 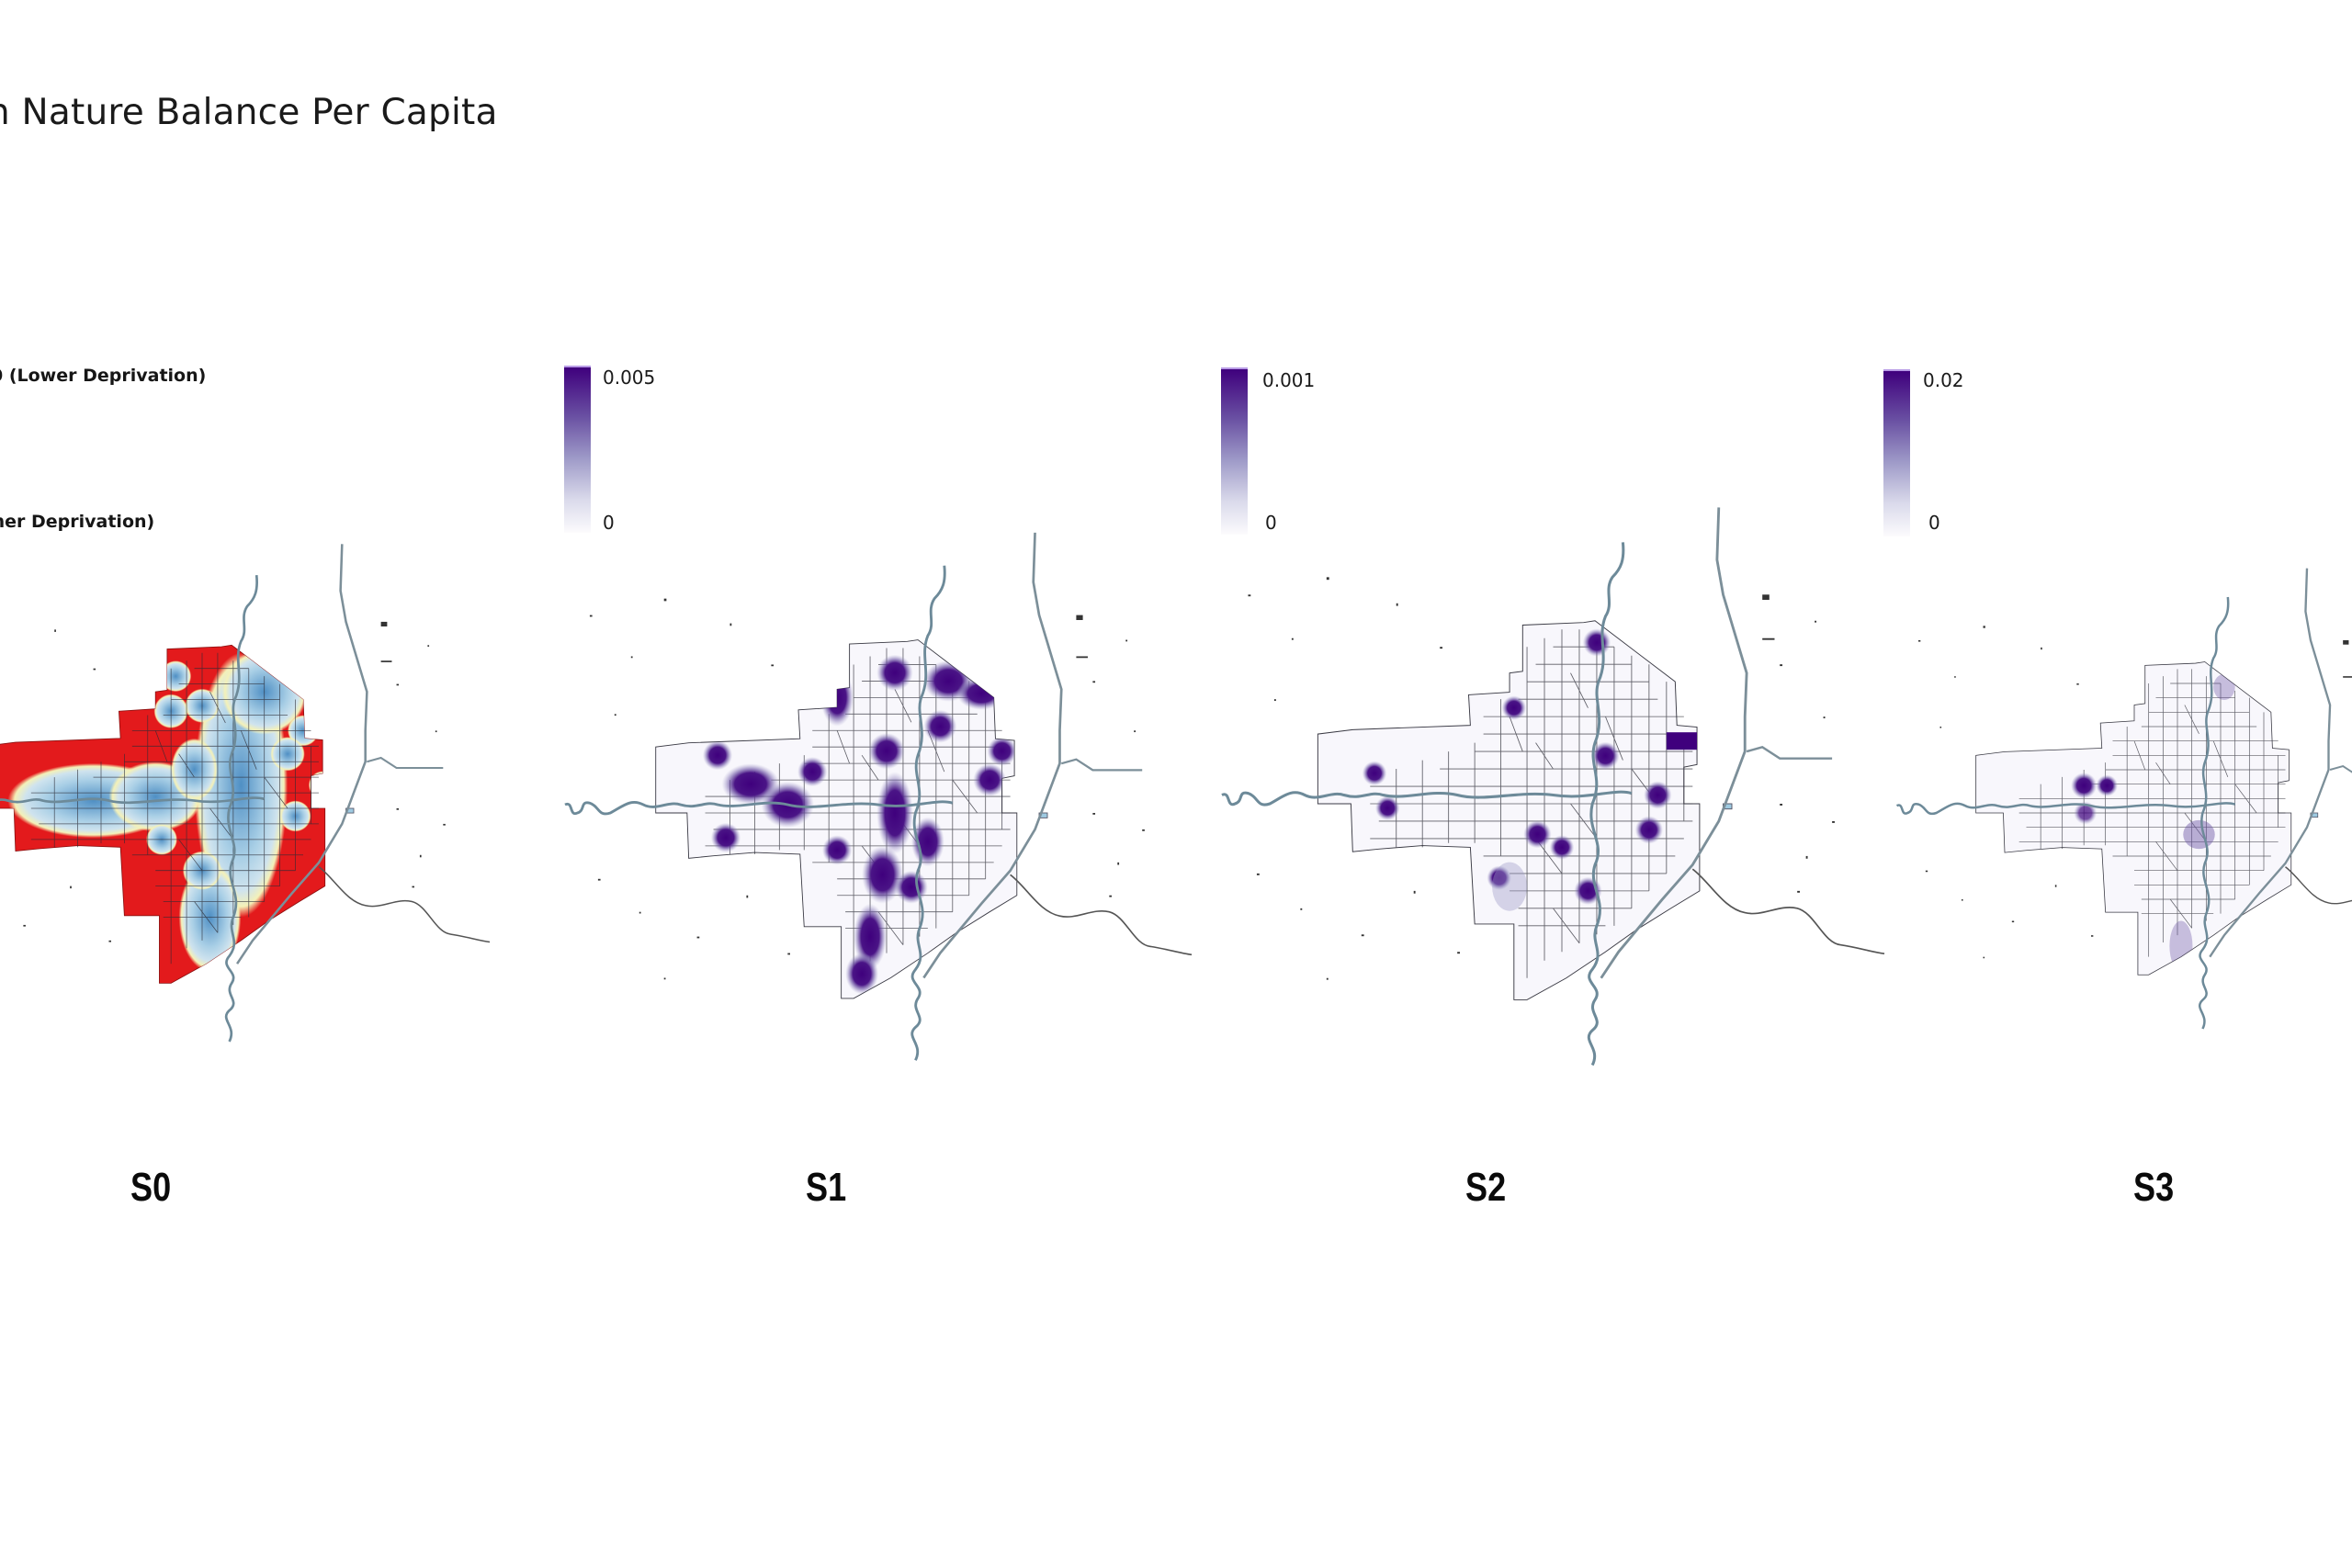 I want to click on map-s2-svg, so click(x=1553, y=787).